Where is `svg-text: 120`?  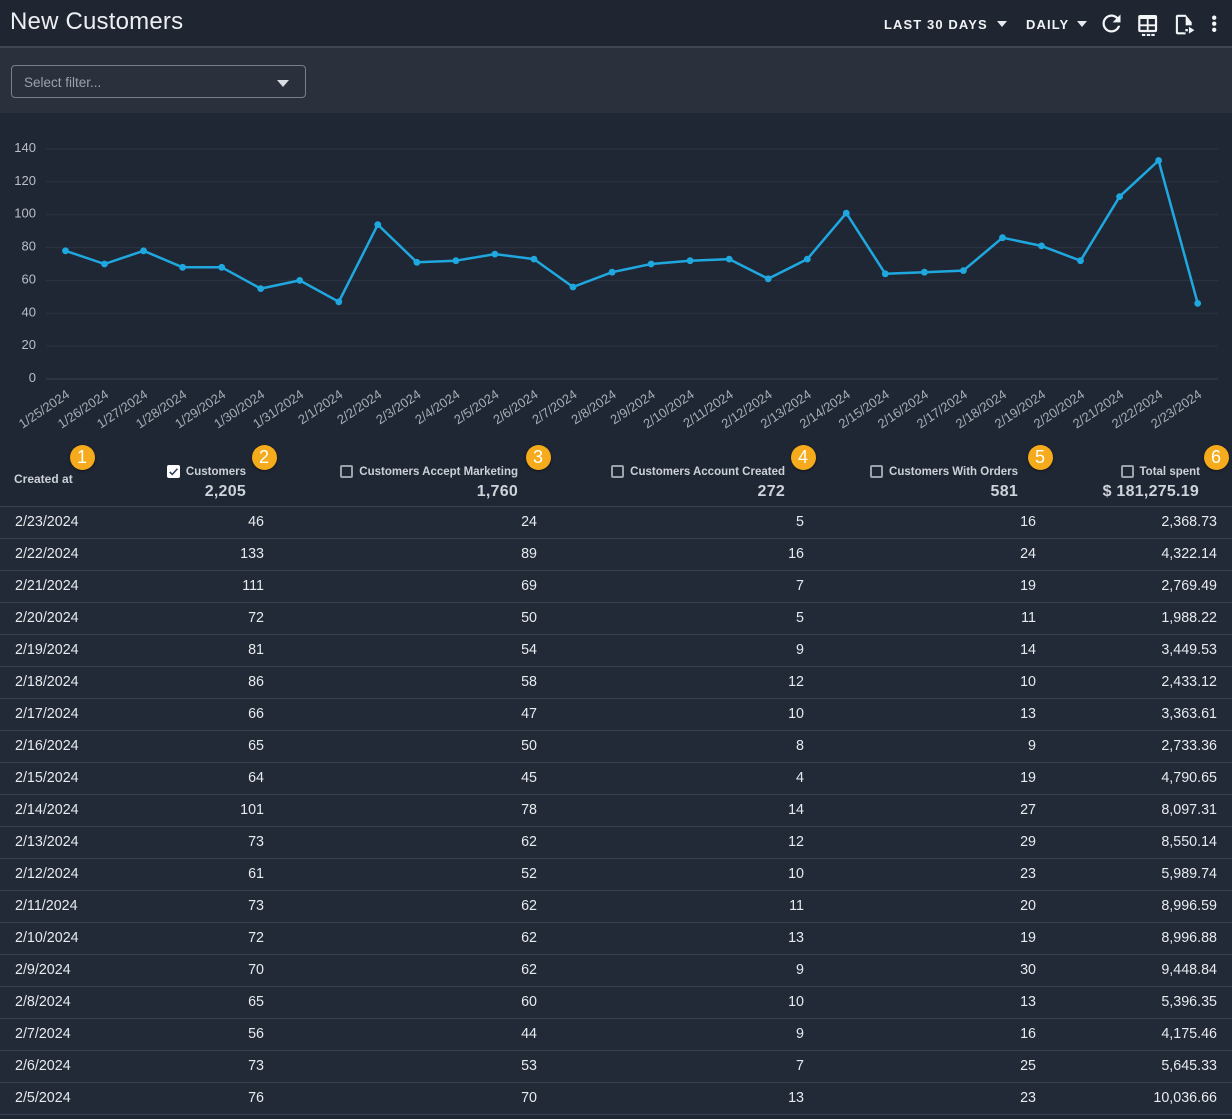
svg-text: 120 is located at coordinates (25, 180).